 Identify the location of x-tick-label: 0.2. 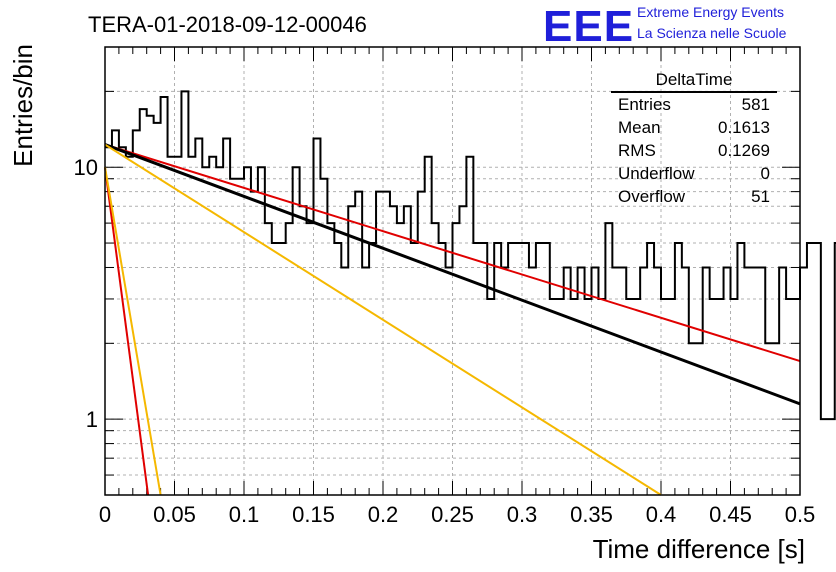
(383, 514).